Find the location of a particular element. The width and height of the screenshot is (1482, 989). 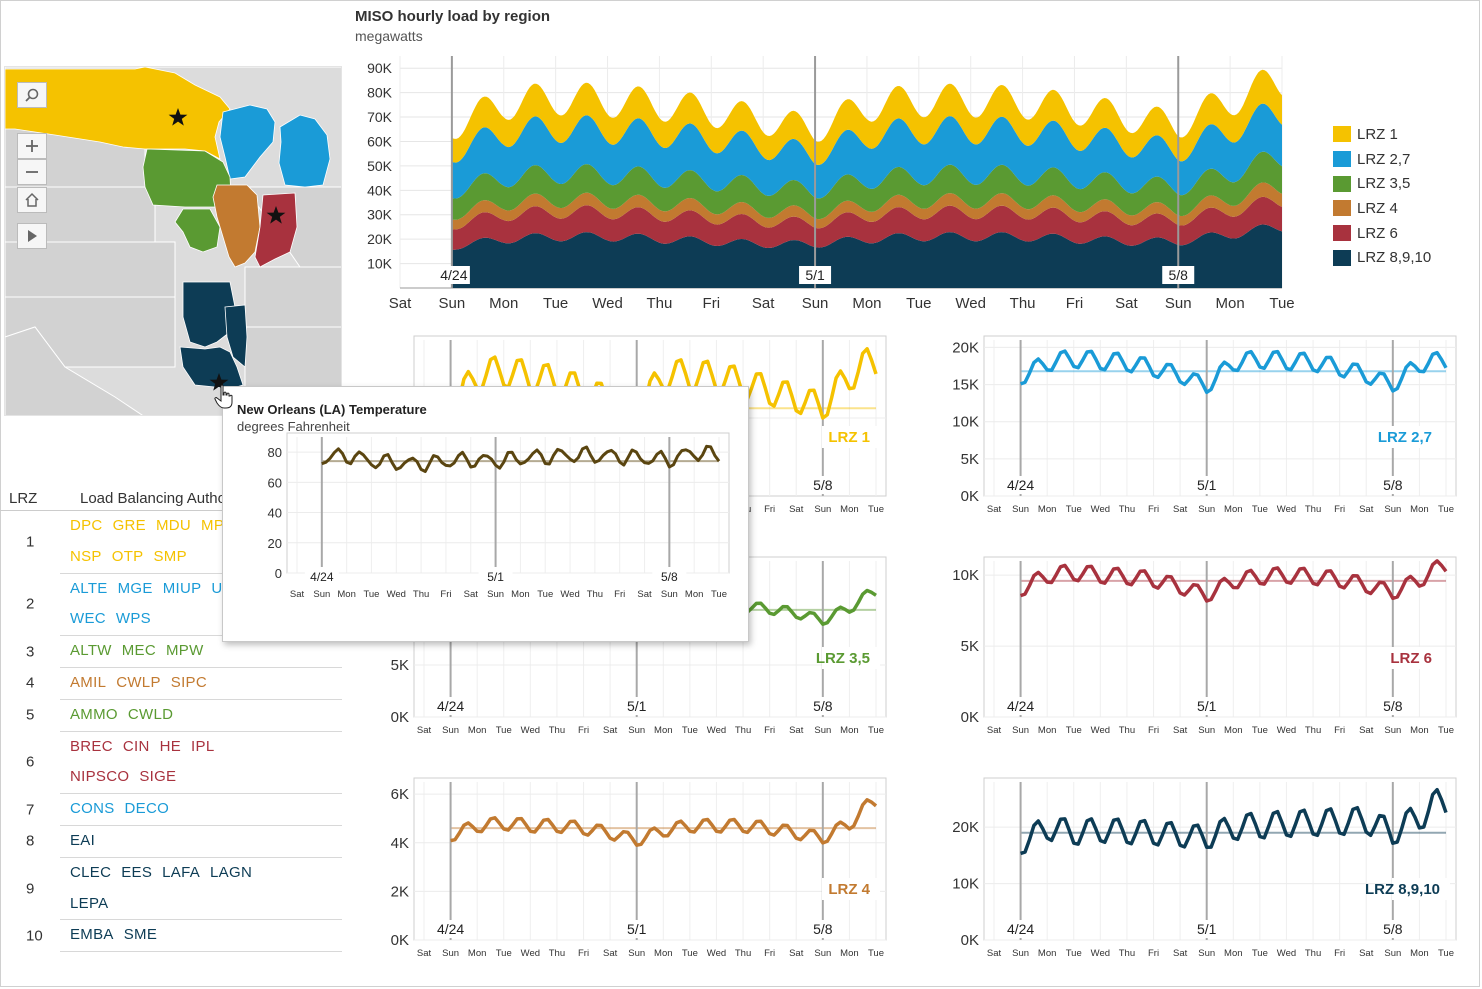

y-tick-label: 70K is located at coordinates (380, 117).